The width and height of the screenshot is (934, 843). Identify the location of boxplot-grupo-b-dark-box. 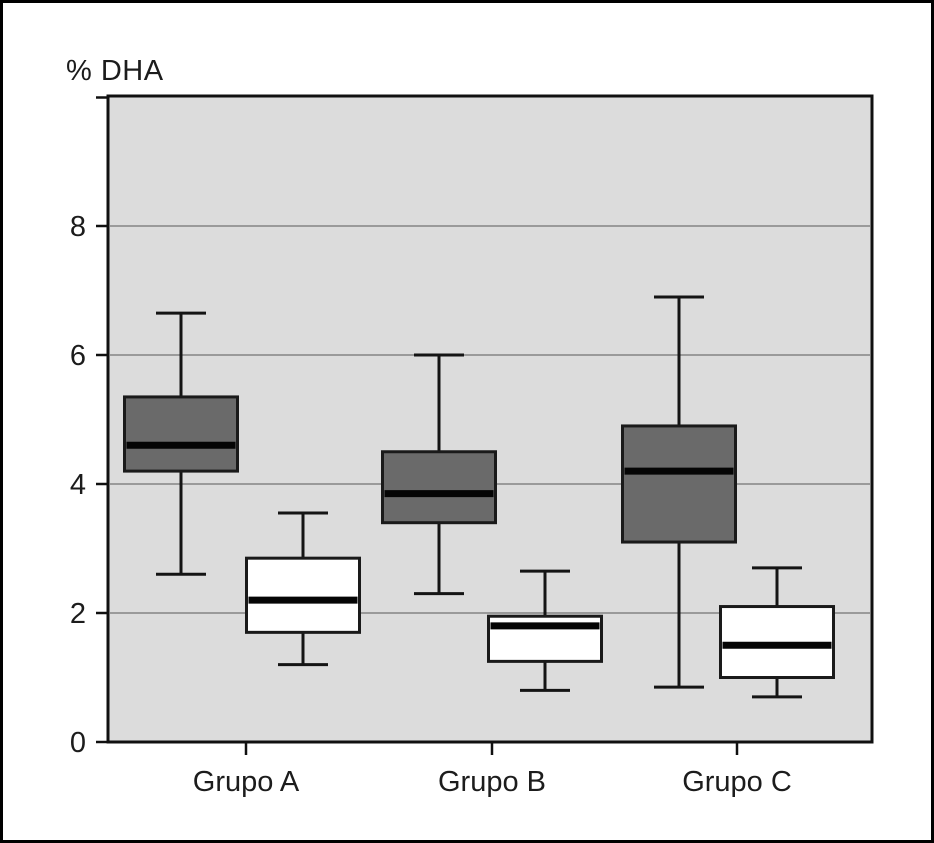
(439, 487).